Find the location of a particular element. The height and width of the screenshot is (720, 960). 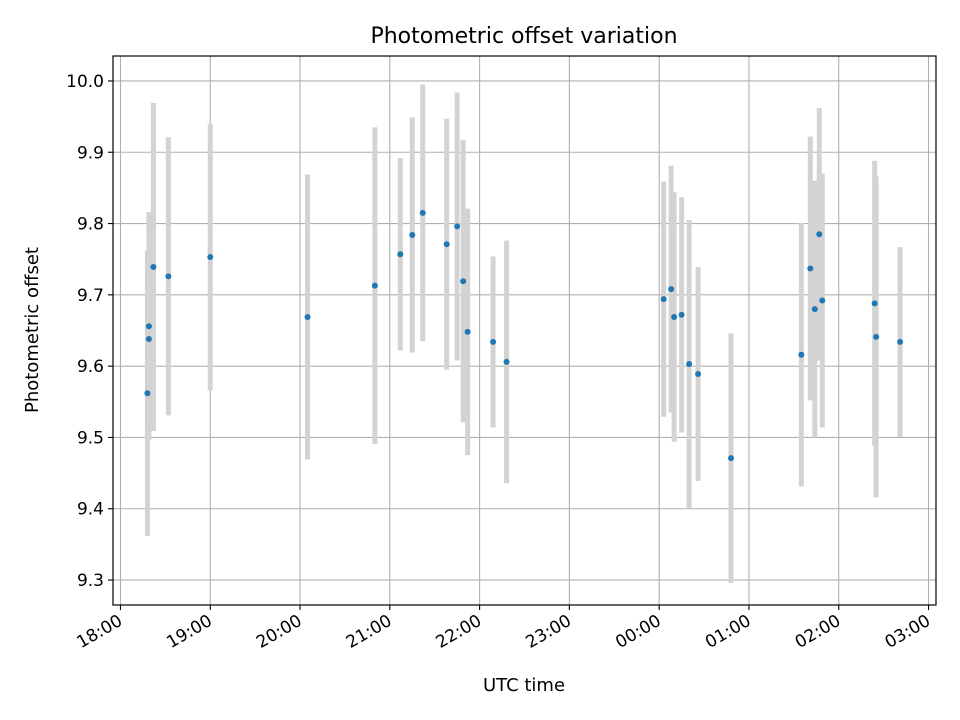

y-tick-label: 9.7 is located at coordinates (90, 296).